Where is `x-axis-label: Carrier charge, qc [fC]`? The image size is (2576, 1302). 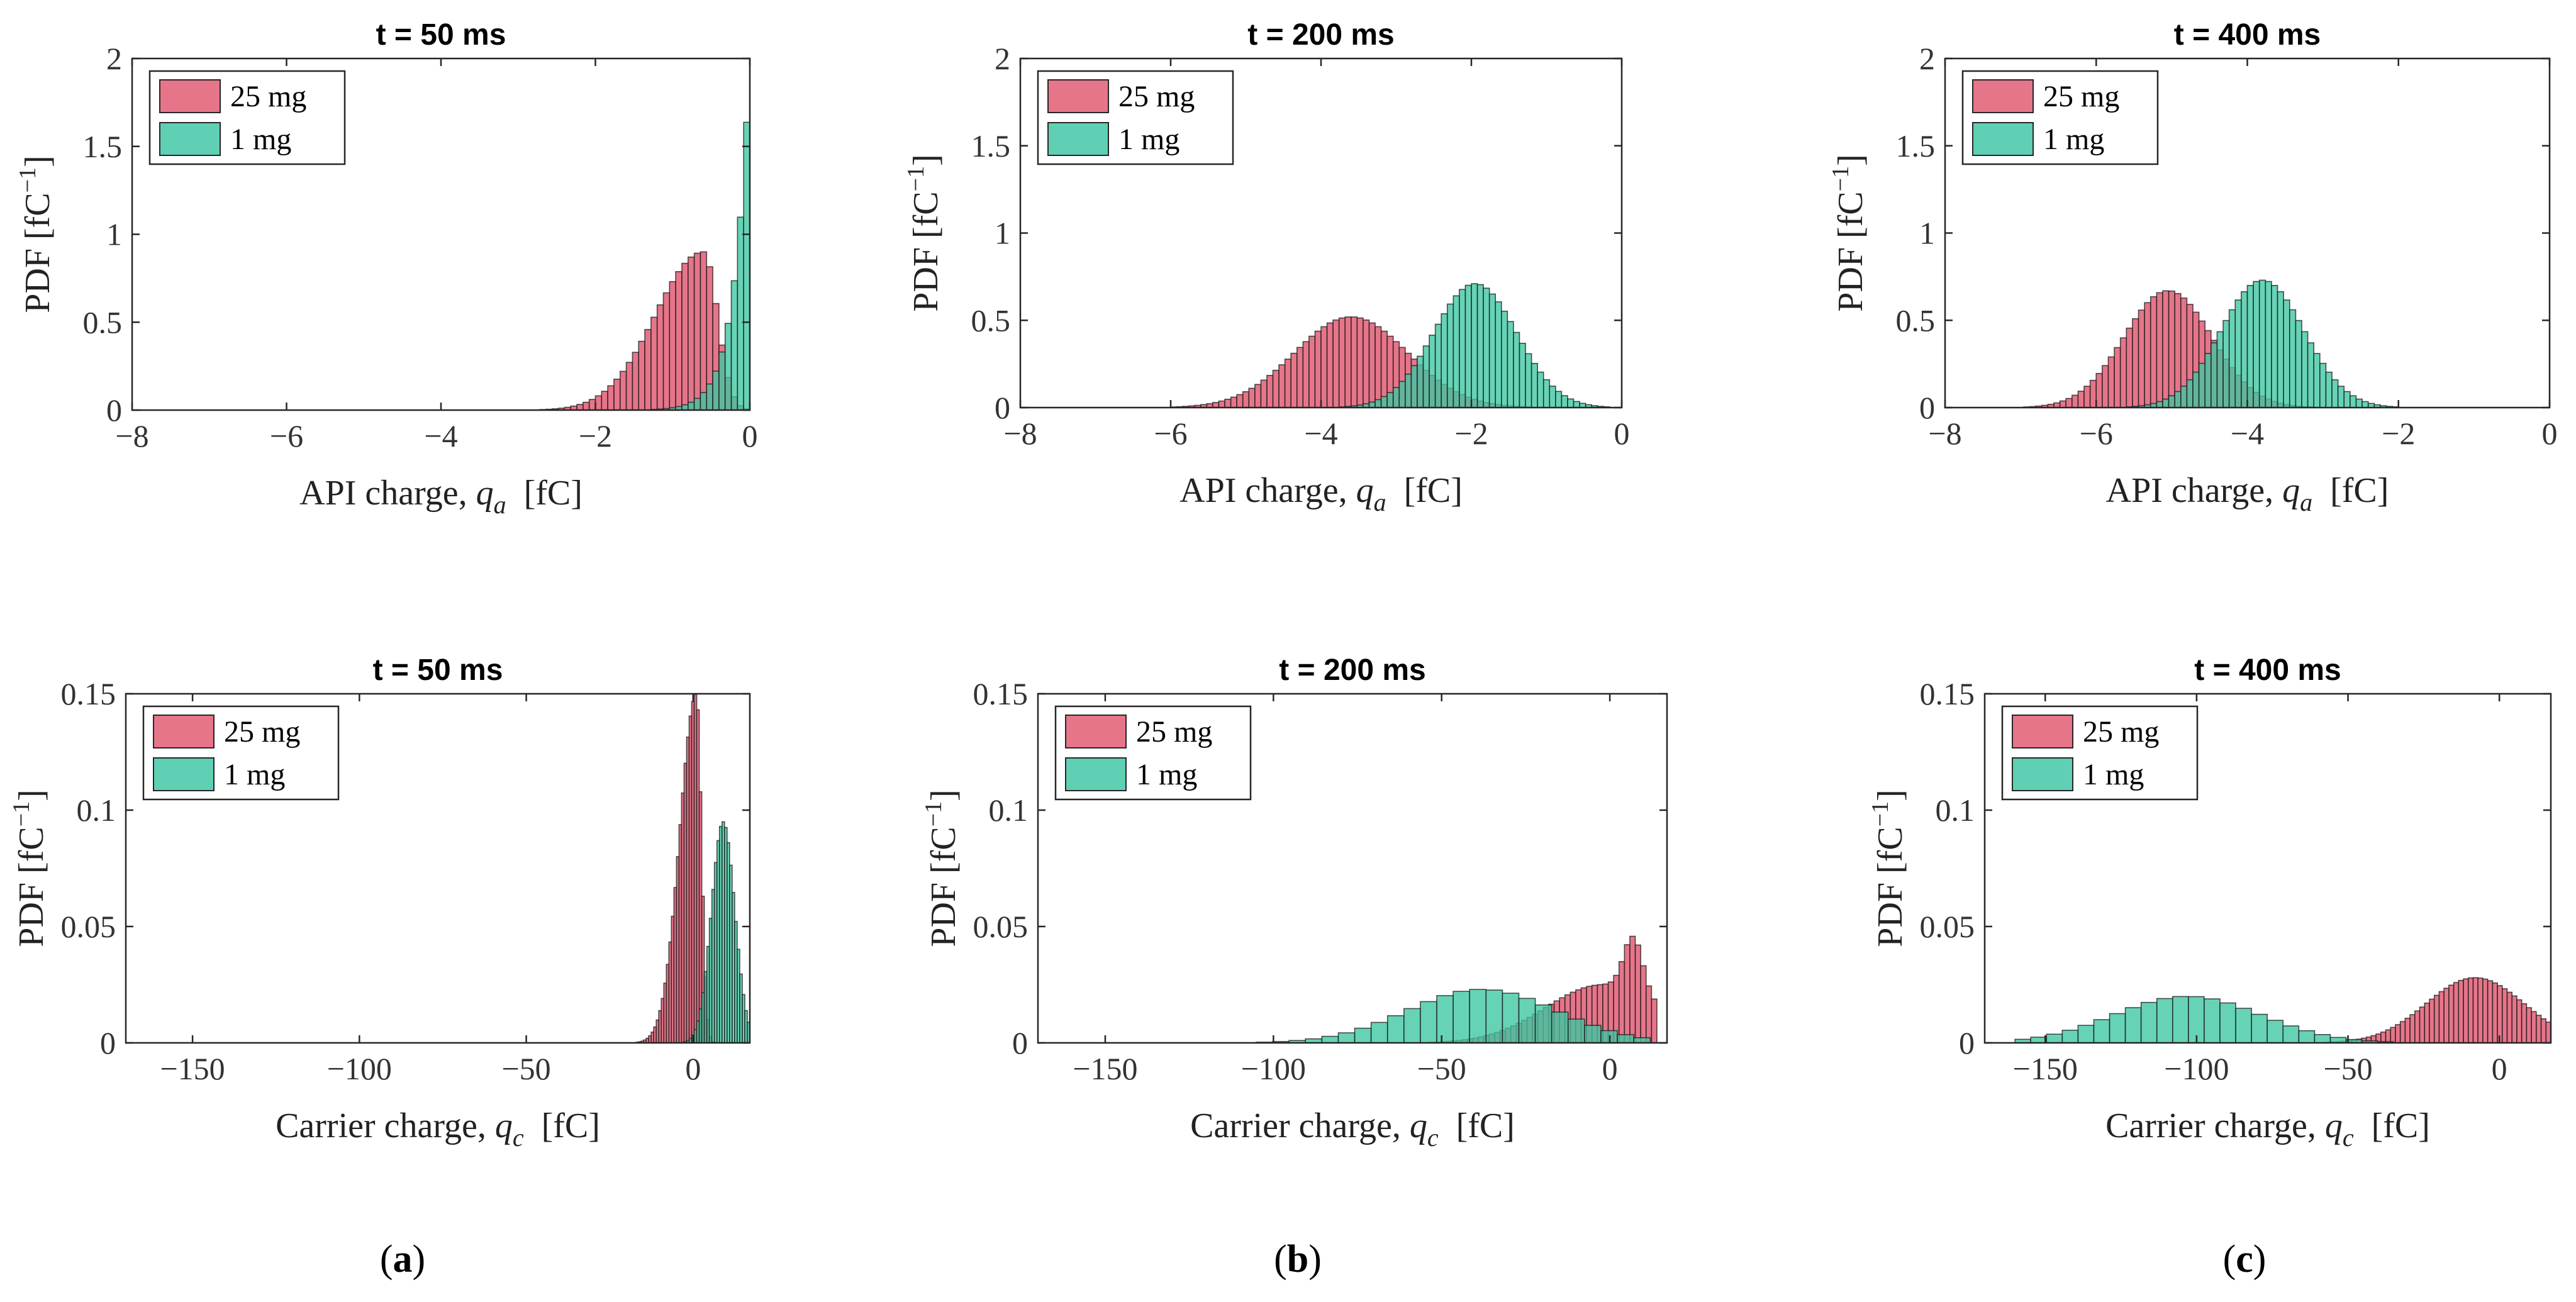 x-axis-label: Carrier charge, qc [fC] is located at coordinates (2267, 1129).